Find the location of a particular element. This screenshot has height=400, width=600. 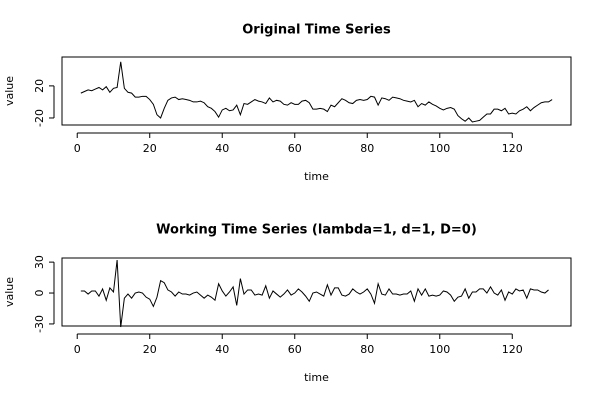

y-tick-label: -20 is located at coordinates (39, 118).